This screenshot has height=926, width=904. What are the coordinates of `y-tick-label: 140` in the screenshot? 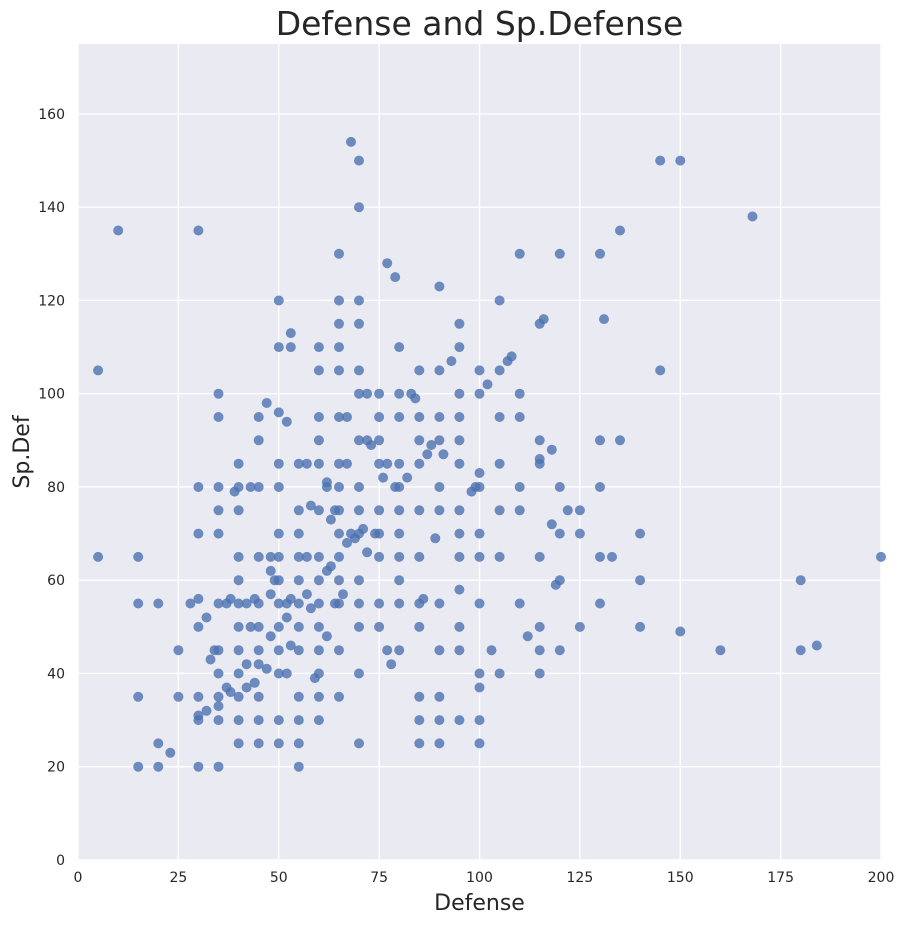 It's located at (51, 208).